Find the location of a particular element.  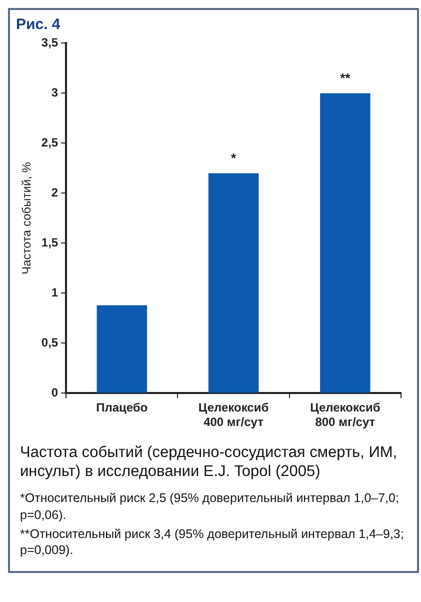

x-tick-label: Целекоксиб 800 мг/сут is located at coordinates (345, 415).